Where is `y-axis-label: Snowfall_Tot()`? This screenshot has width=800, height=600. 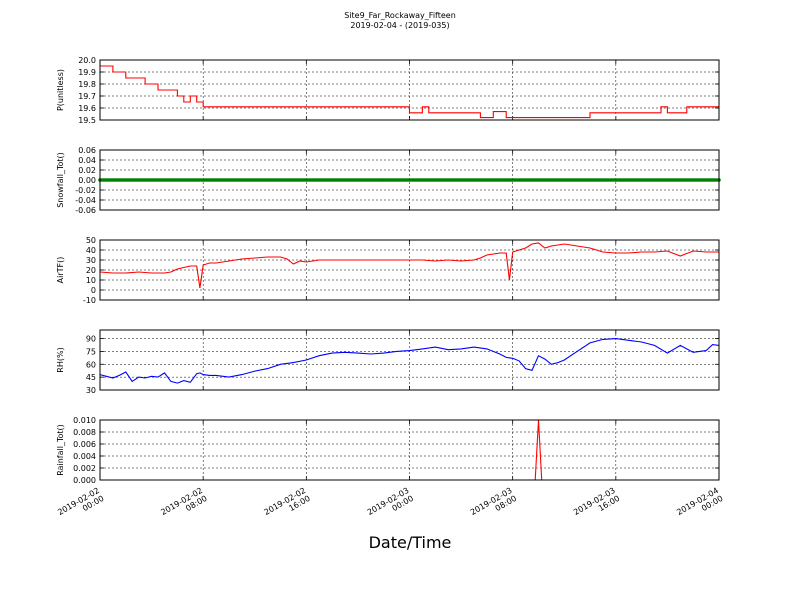
y-axis-label: Snowfall_Tot() is located at coordinates (60, 180).